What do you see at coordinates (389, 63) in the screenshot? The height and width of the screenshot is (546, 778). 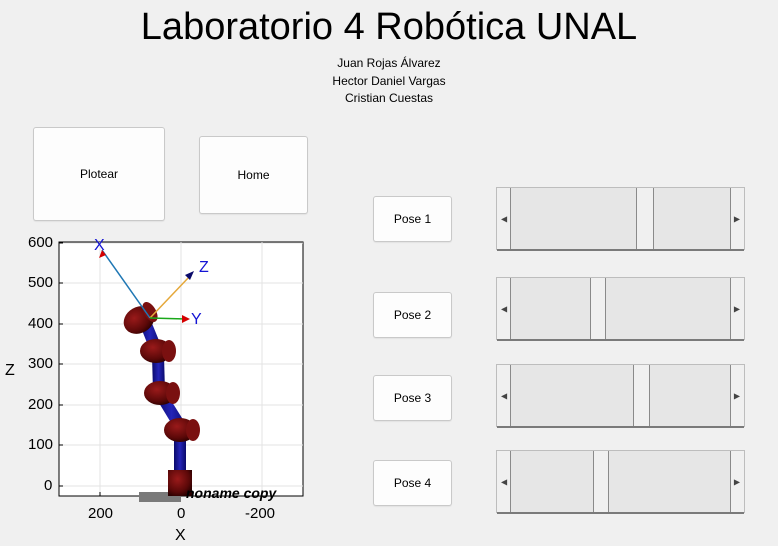 I see `author-1: Juan Rojas Álvarez` at bounding box center [389, 63].